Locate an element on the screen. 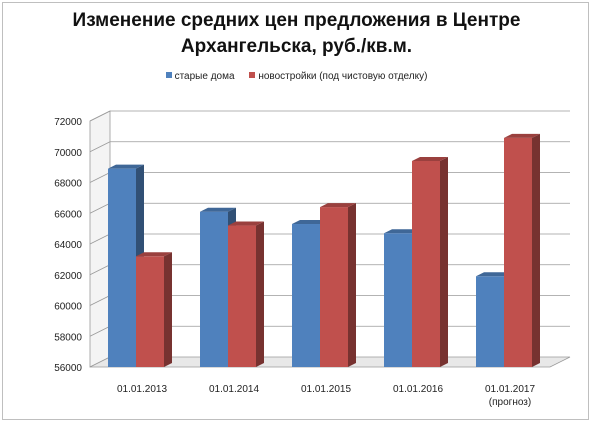 The width and height of the screenshot is (593, 424). legend-label-new-buildings: новостройки (под чистовую отделку) is located at coordinates (343, 76).